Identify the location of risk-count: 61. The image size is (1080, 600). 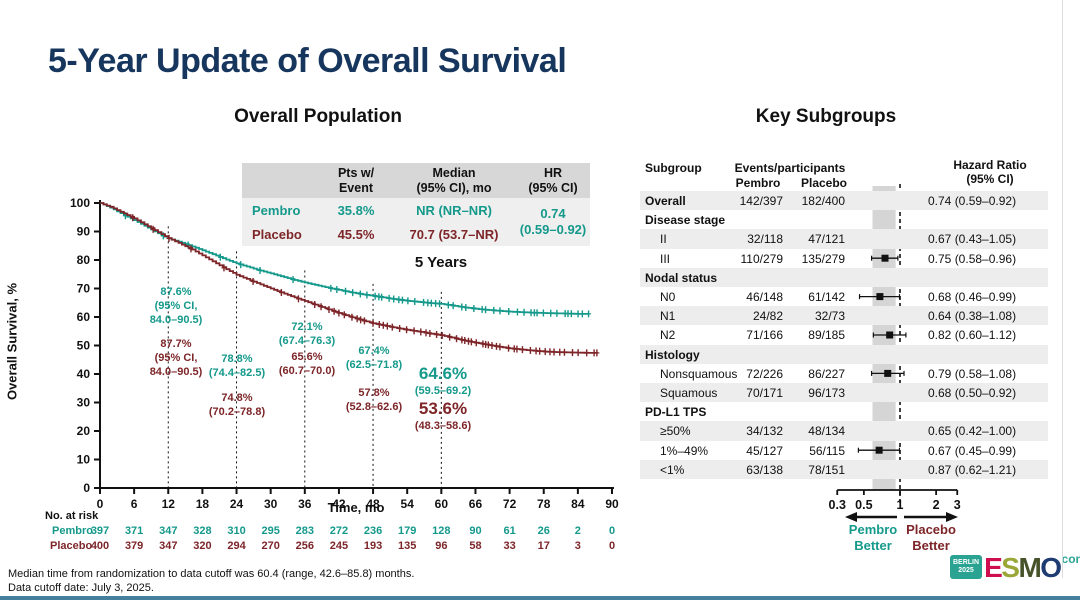
(509, 531).